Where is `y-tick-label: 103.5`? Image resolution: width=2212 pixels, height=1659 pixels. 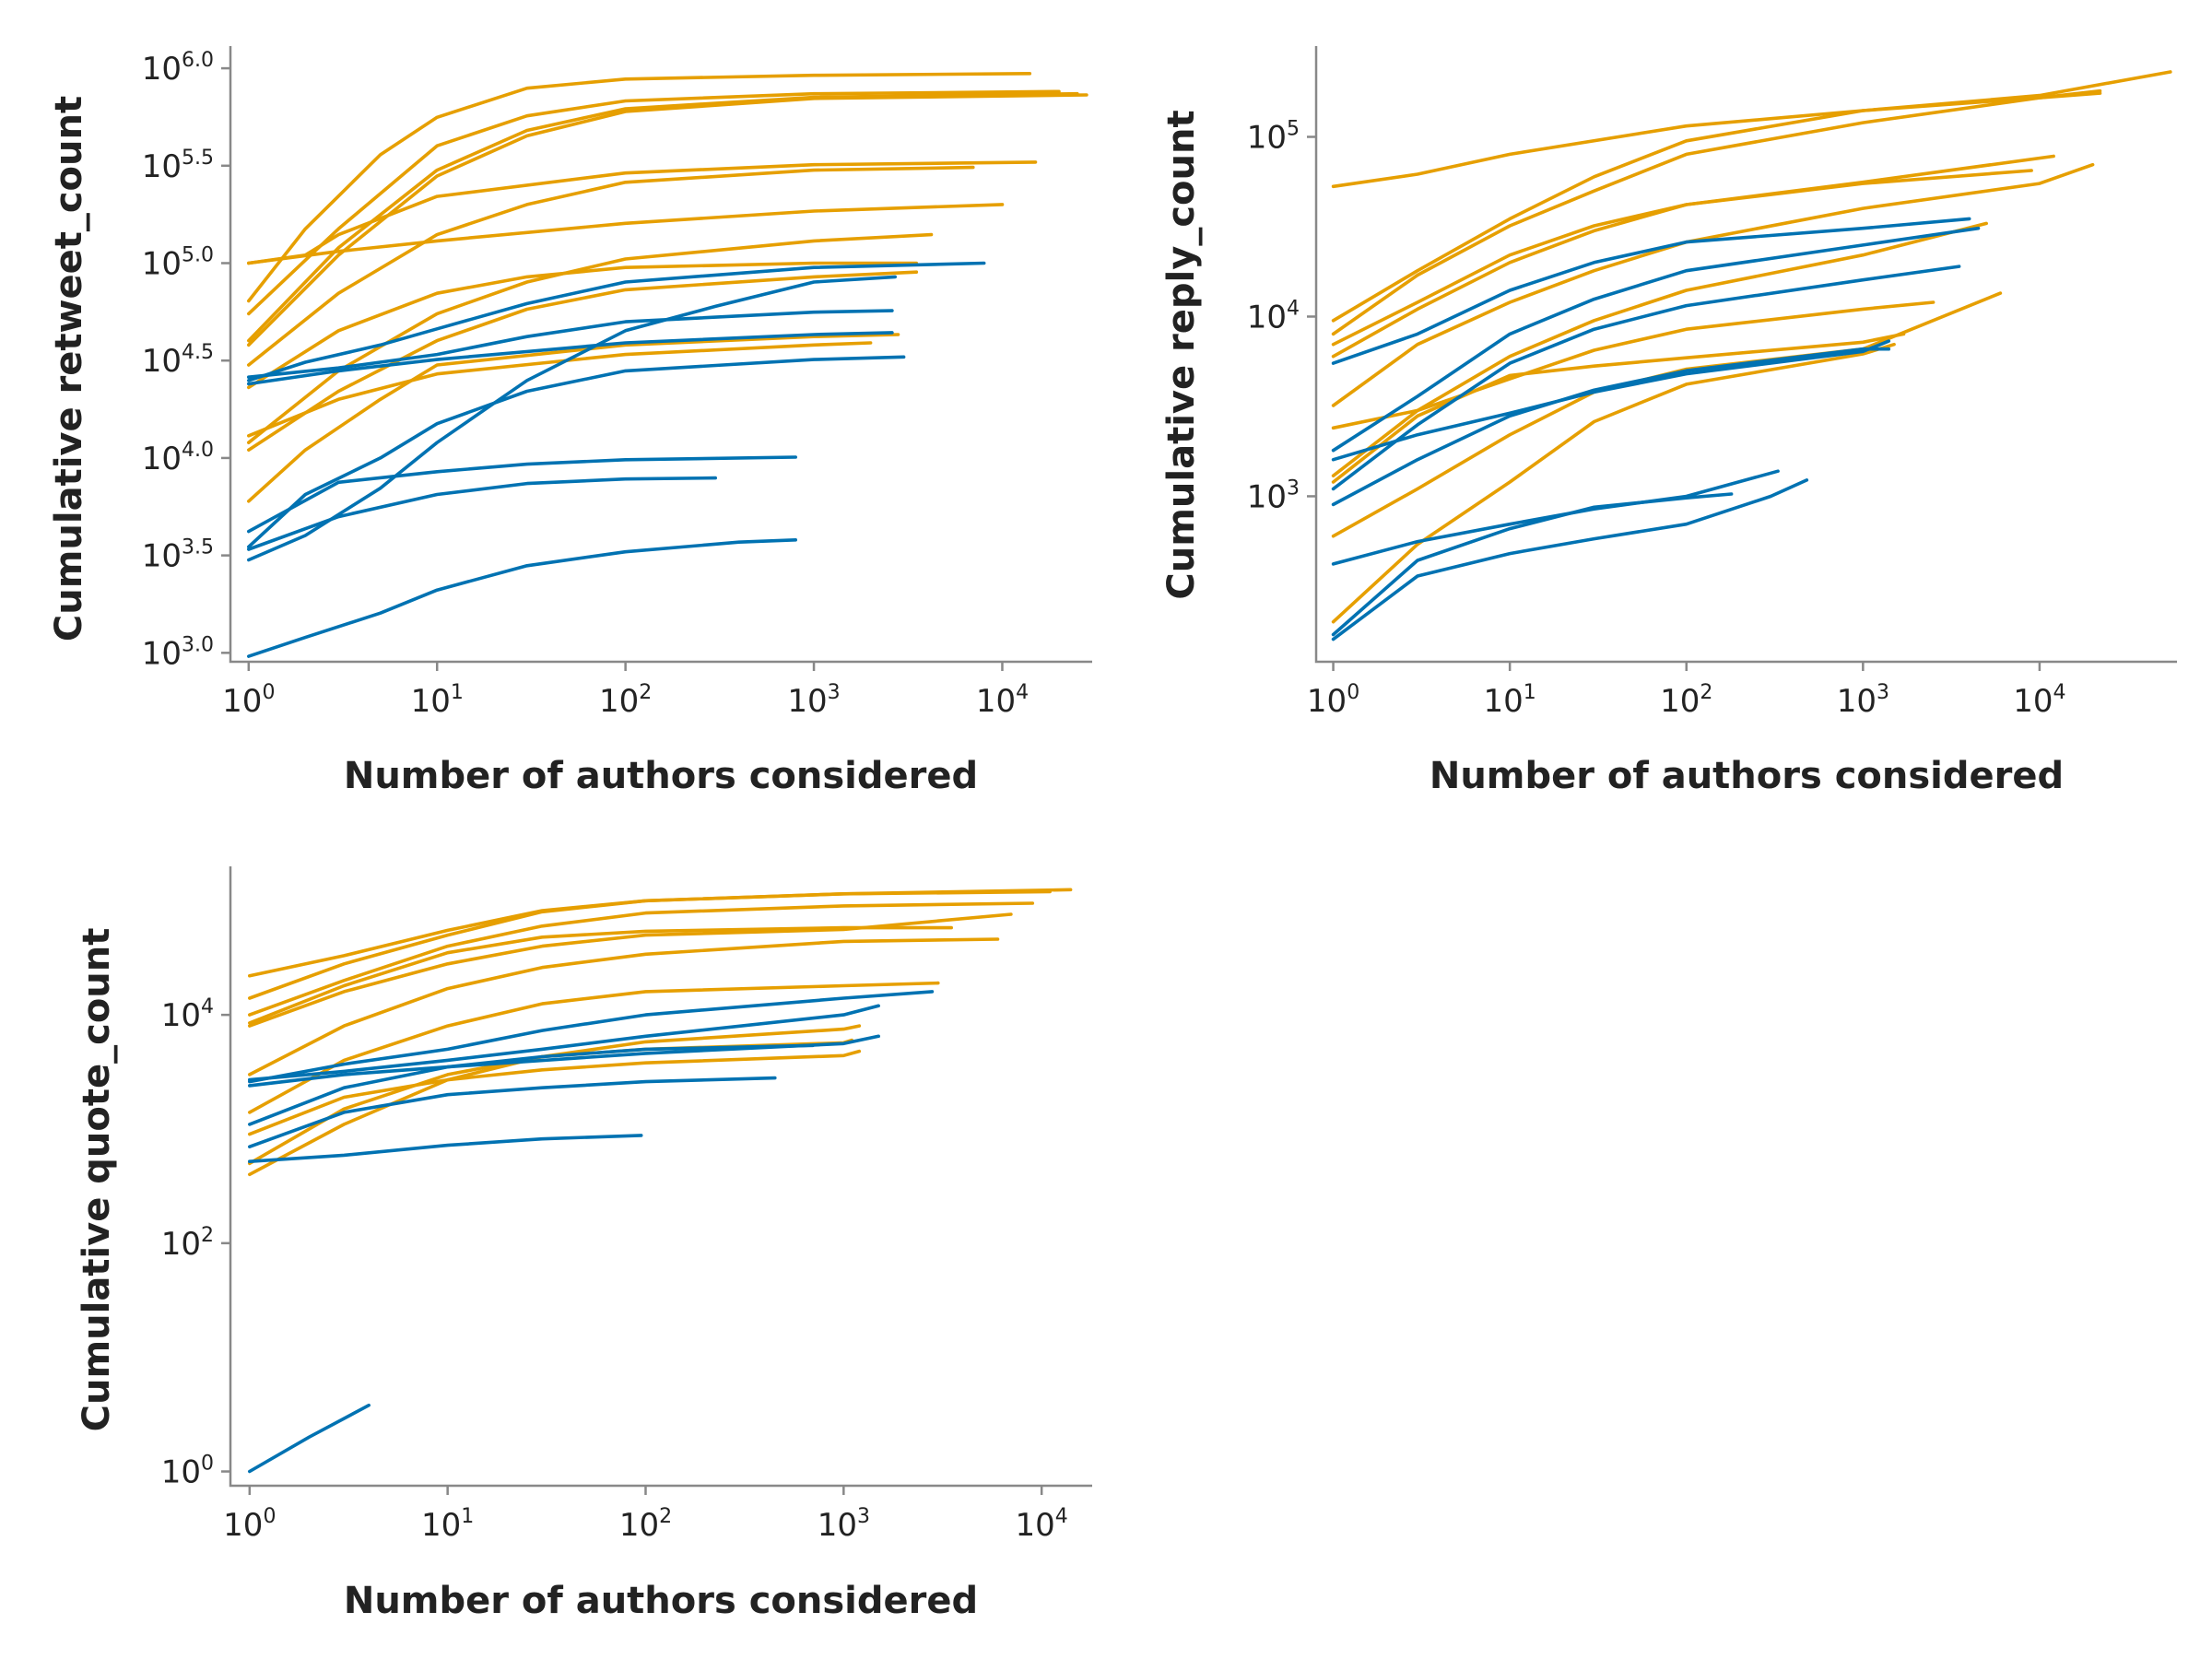
y-tick-label: 103.5 is located at coordinates (178, 555).